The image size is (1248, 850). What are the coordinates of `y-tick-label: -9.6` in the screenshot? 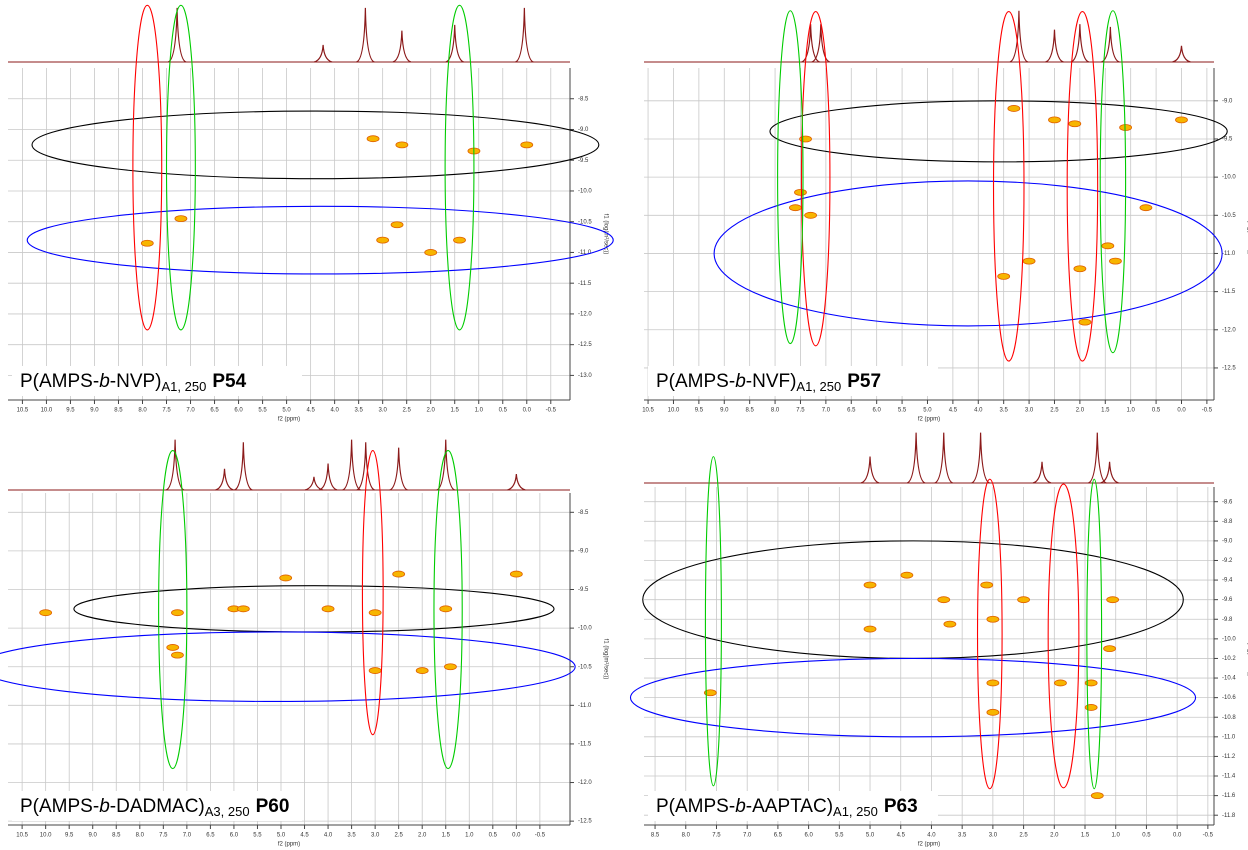 It's located at (1227, 600).